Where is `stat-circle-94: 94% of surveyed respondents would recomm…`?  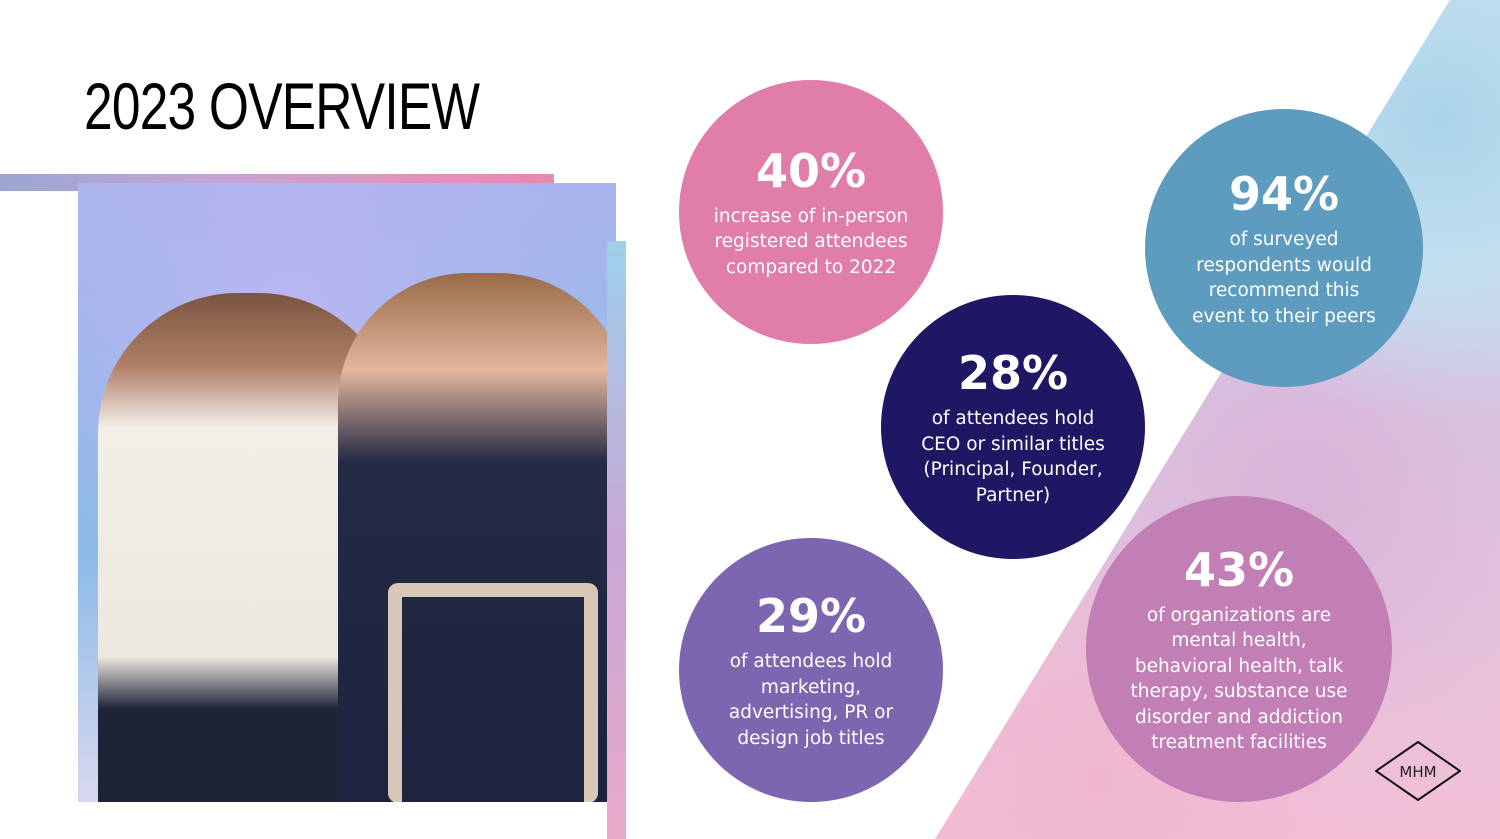
stat-circle-94: 94% of surveyed respondents would recomm… is located at coordinates (1284, 248).